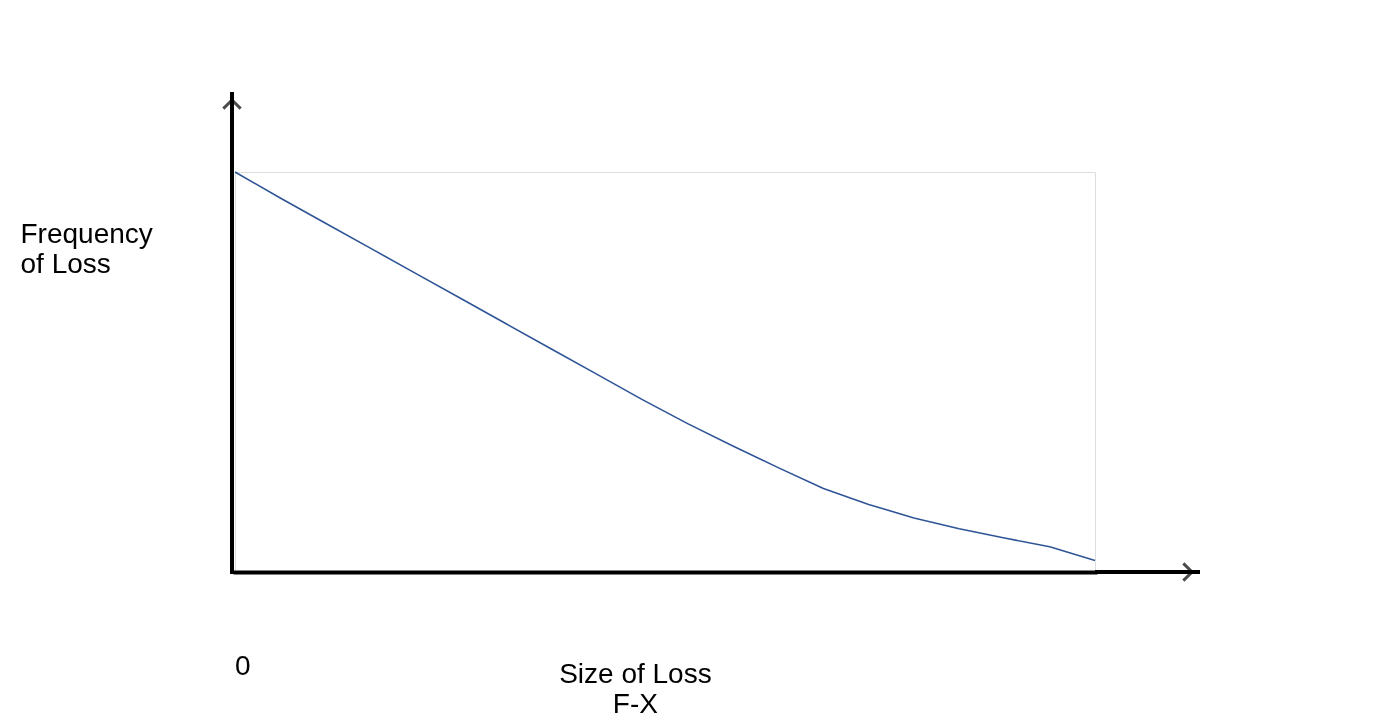 This screenshot has height=727, width=1381. What do you see at coordinates (86, 248) in the screenshot?
I see `y-axis-title: Frequency of Loss` at bounding box center [86, 248].